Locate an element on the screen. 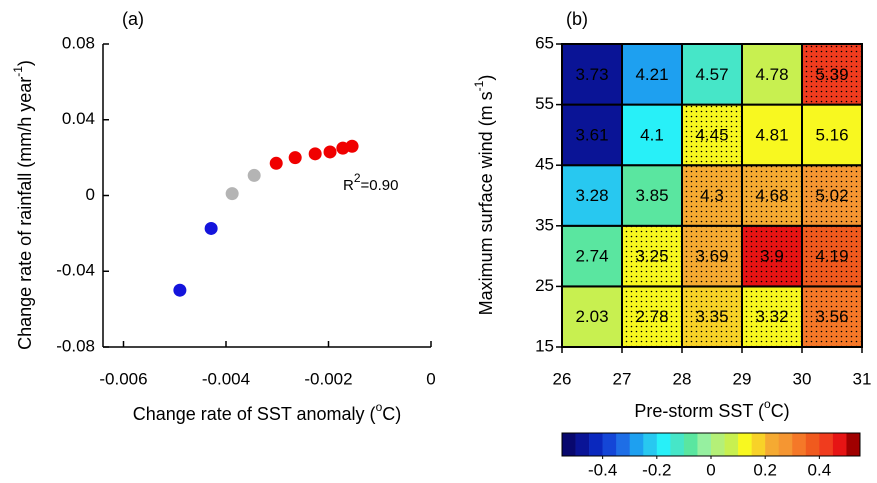 The image size is (877, 483). cell-label: 4.1 is located at coordinates (652, 134).